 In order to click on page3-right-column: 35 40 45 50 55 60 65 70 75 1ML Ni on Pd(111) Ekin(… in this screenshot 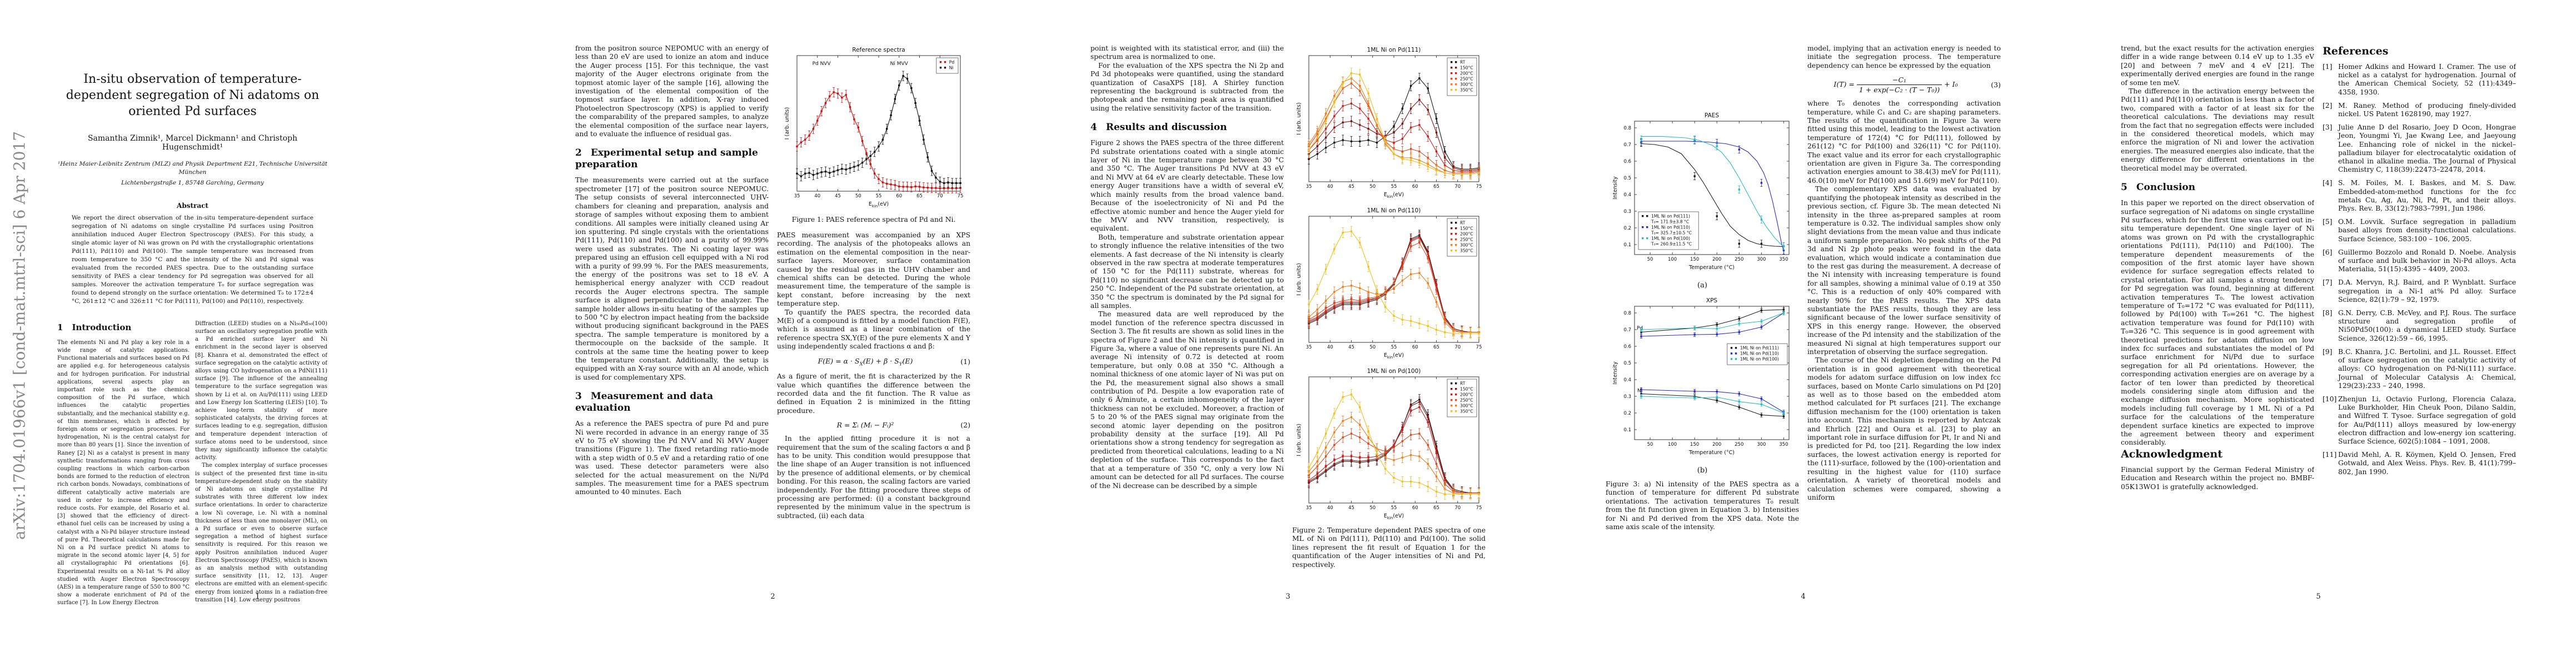, I will do `click(1389, 325)`.